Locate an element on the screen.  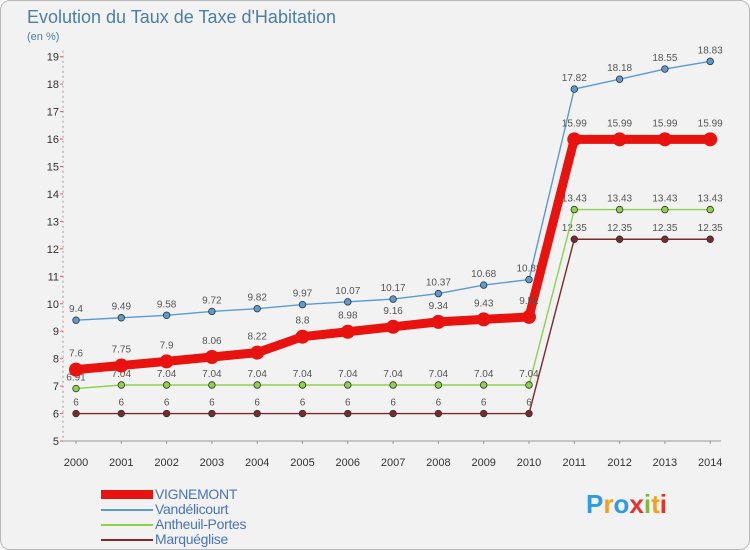
y-tick-label: 8 is located at coordinates (56, 360).